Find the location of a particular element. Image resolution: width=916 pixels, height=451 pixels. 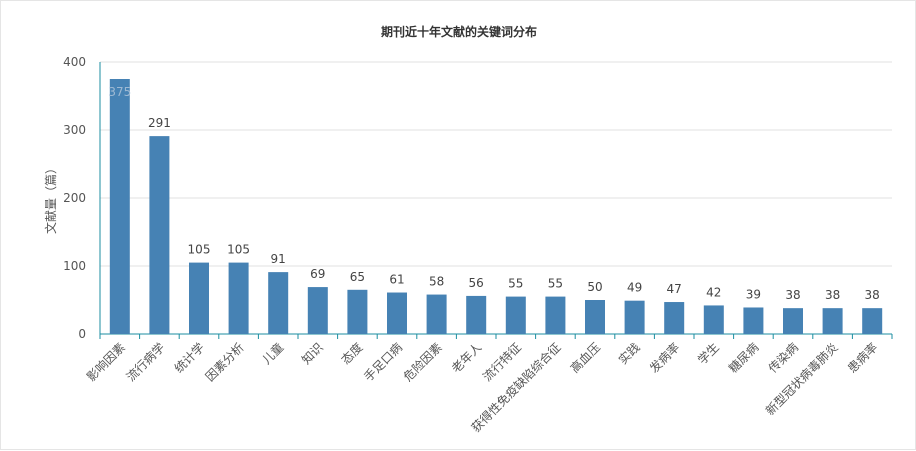

x-tick-label: 糖尿病 is located at coordinates (743, 358).